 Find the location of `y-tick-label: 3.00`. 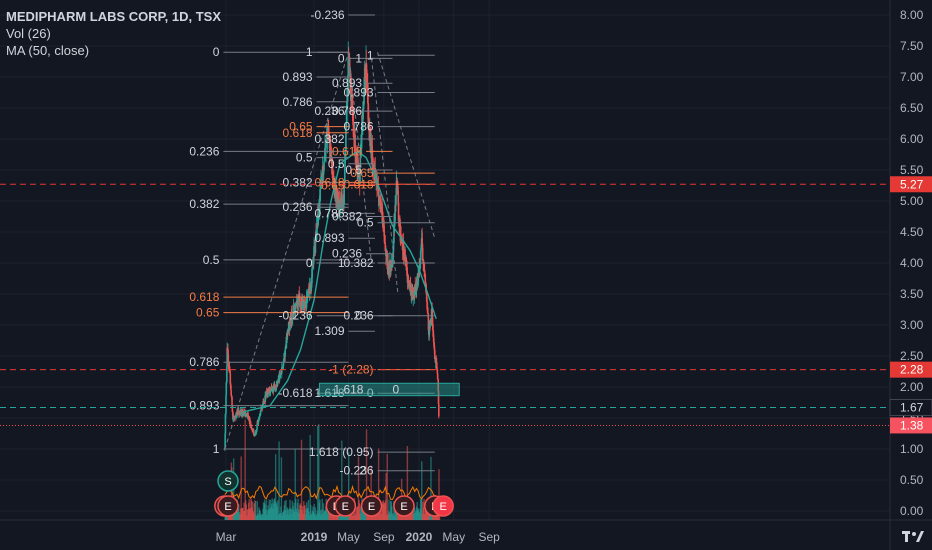

y-tick-label: 3.00 is located at coordinates (912, 325).